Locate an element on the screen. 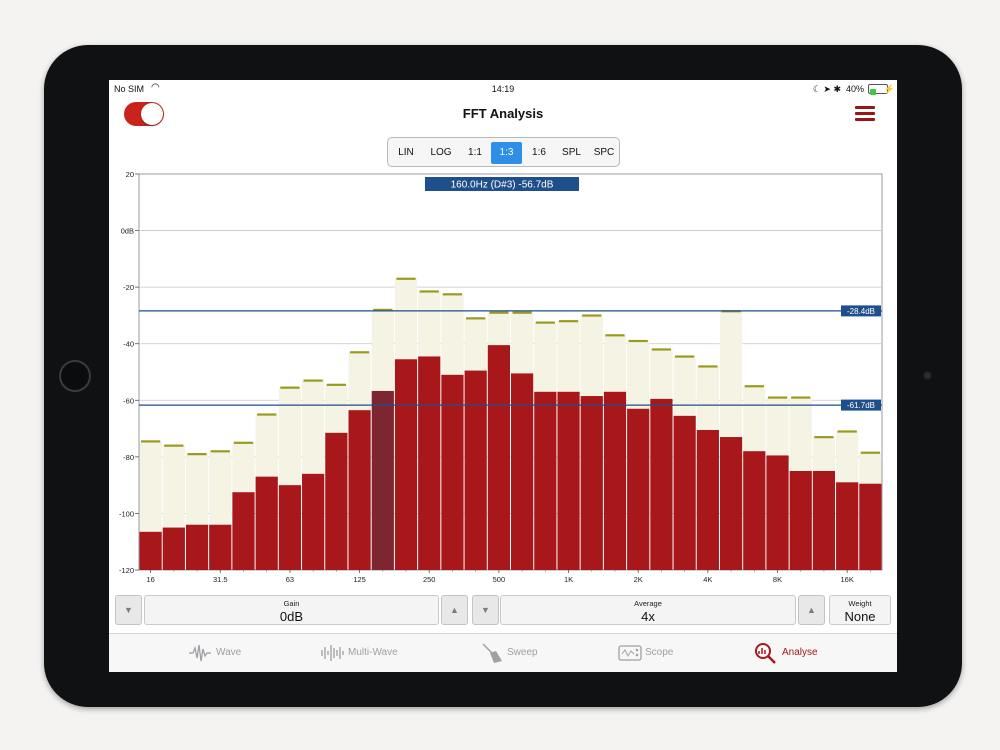 The width and height of the screenshot is (1000, 750). y-tick-label: 20 is located at coordinates (130, 175).